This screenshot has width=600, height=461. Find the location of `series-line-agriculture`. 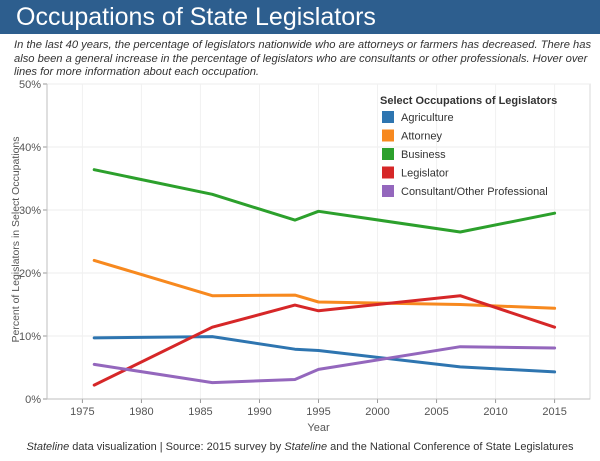

series-line-agriculture is located at coordinates (324, 354).